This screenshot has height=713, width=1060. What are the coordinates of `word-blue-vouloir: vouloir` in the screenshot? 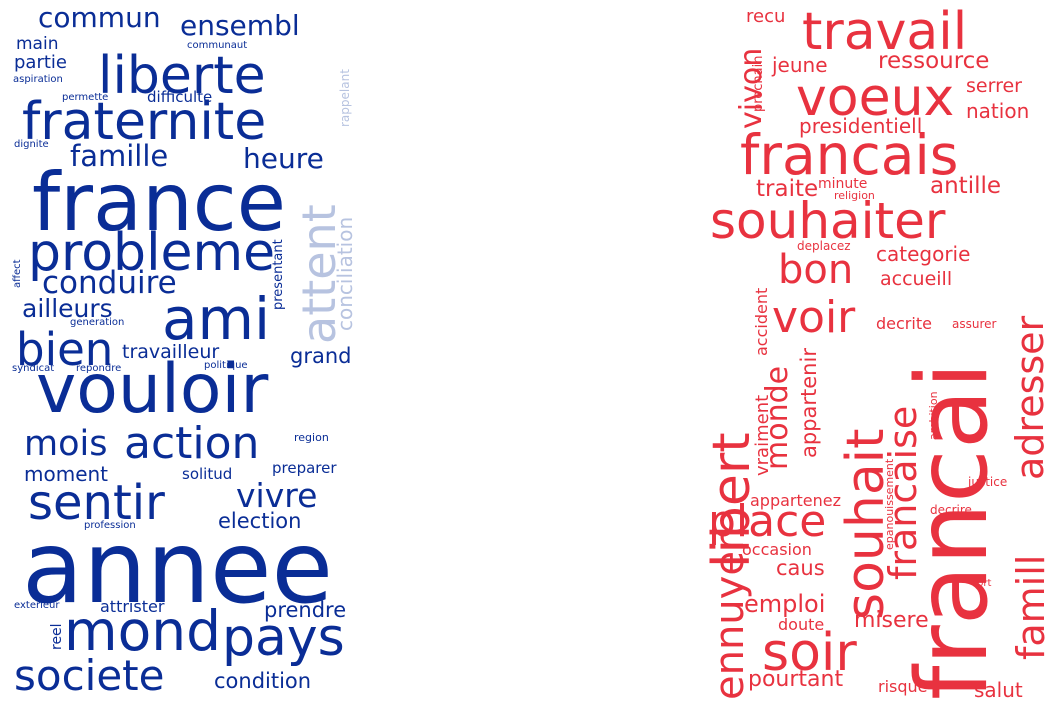 It's located at (152, 389).